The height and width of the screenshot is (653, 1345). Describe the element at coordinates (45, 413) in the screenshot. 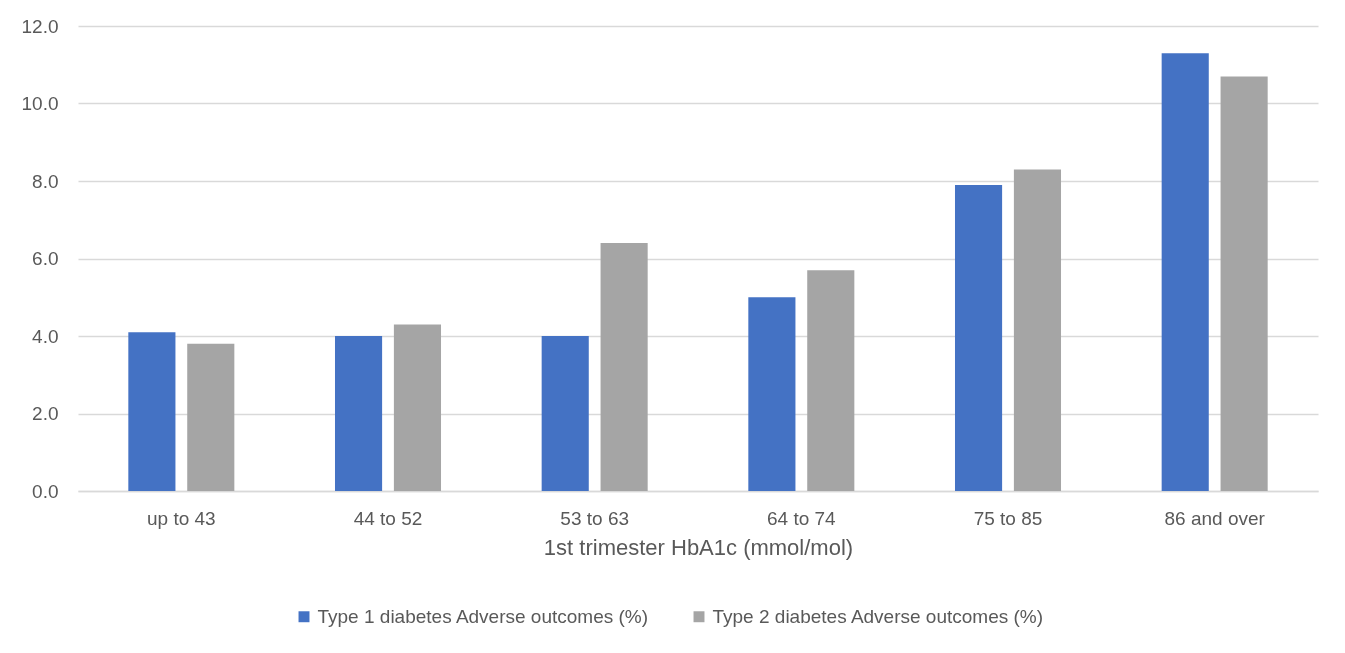

I see `y-tick-label: 2.0` at that location.